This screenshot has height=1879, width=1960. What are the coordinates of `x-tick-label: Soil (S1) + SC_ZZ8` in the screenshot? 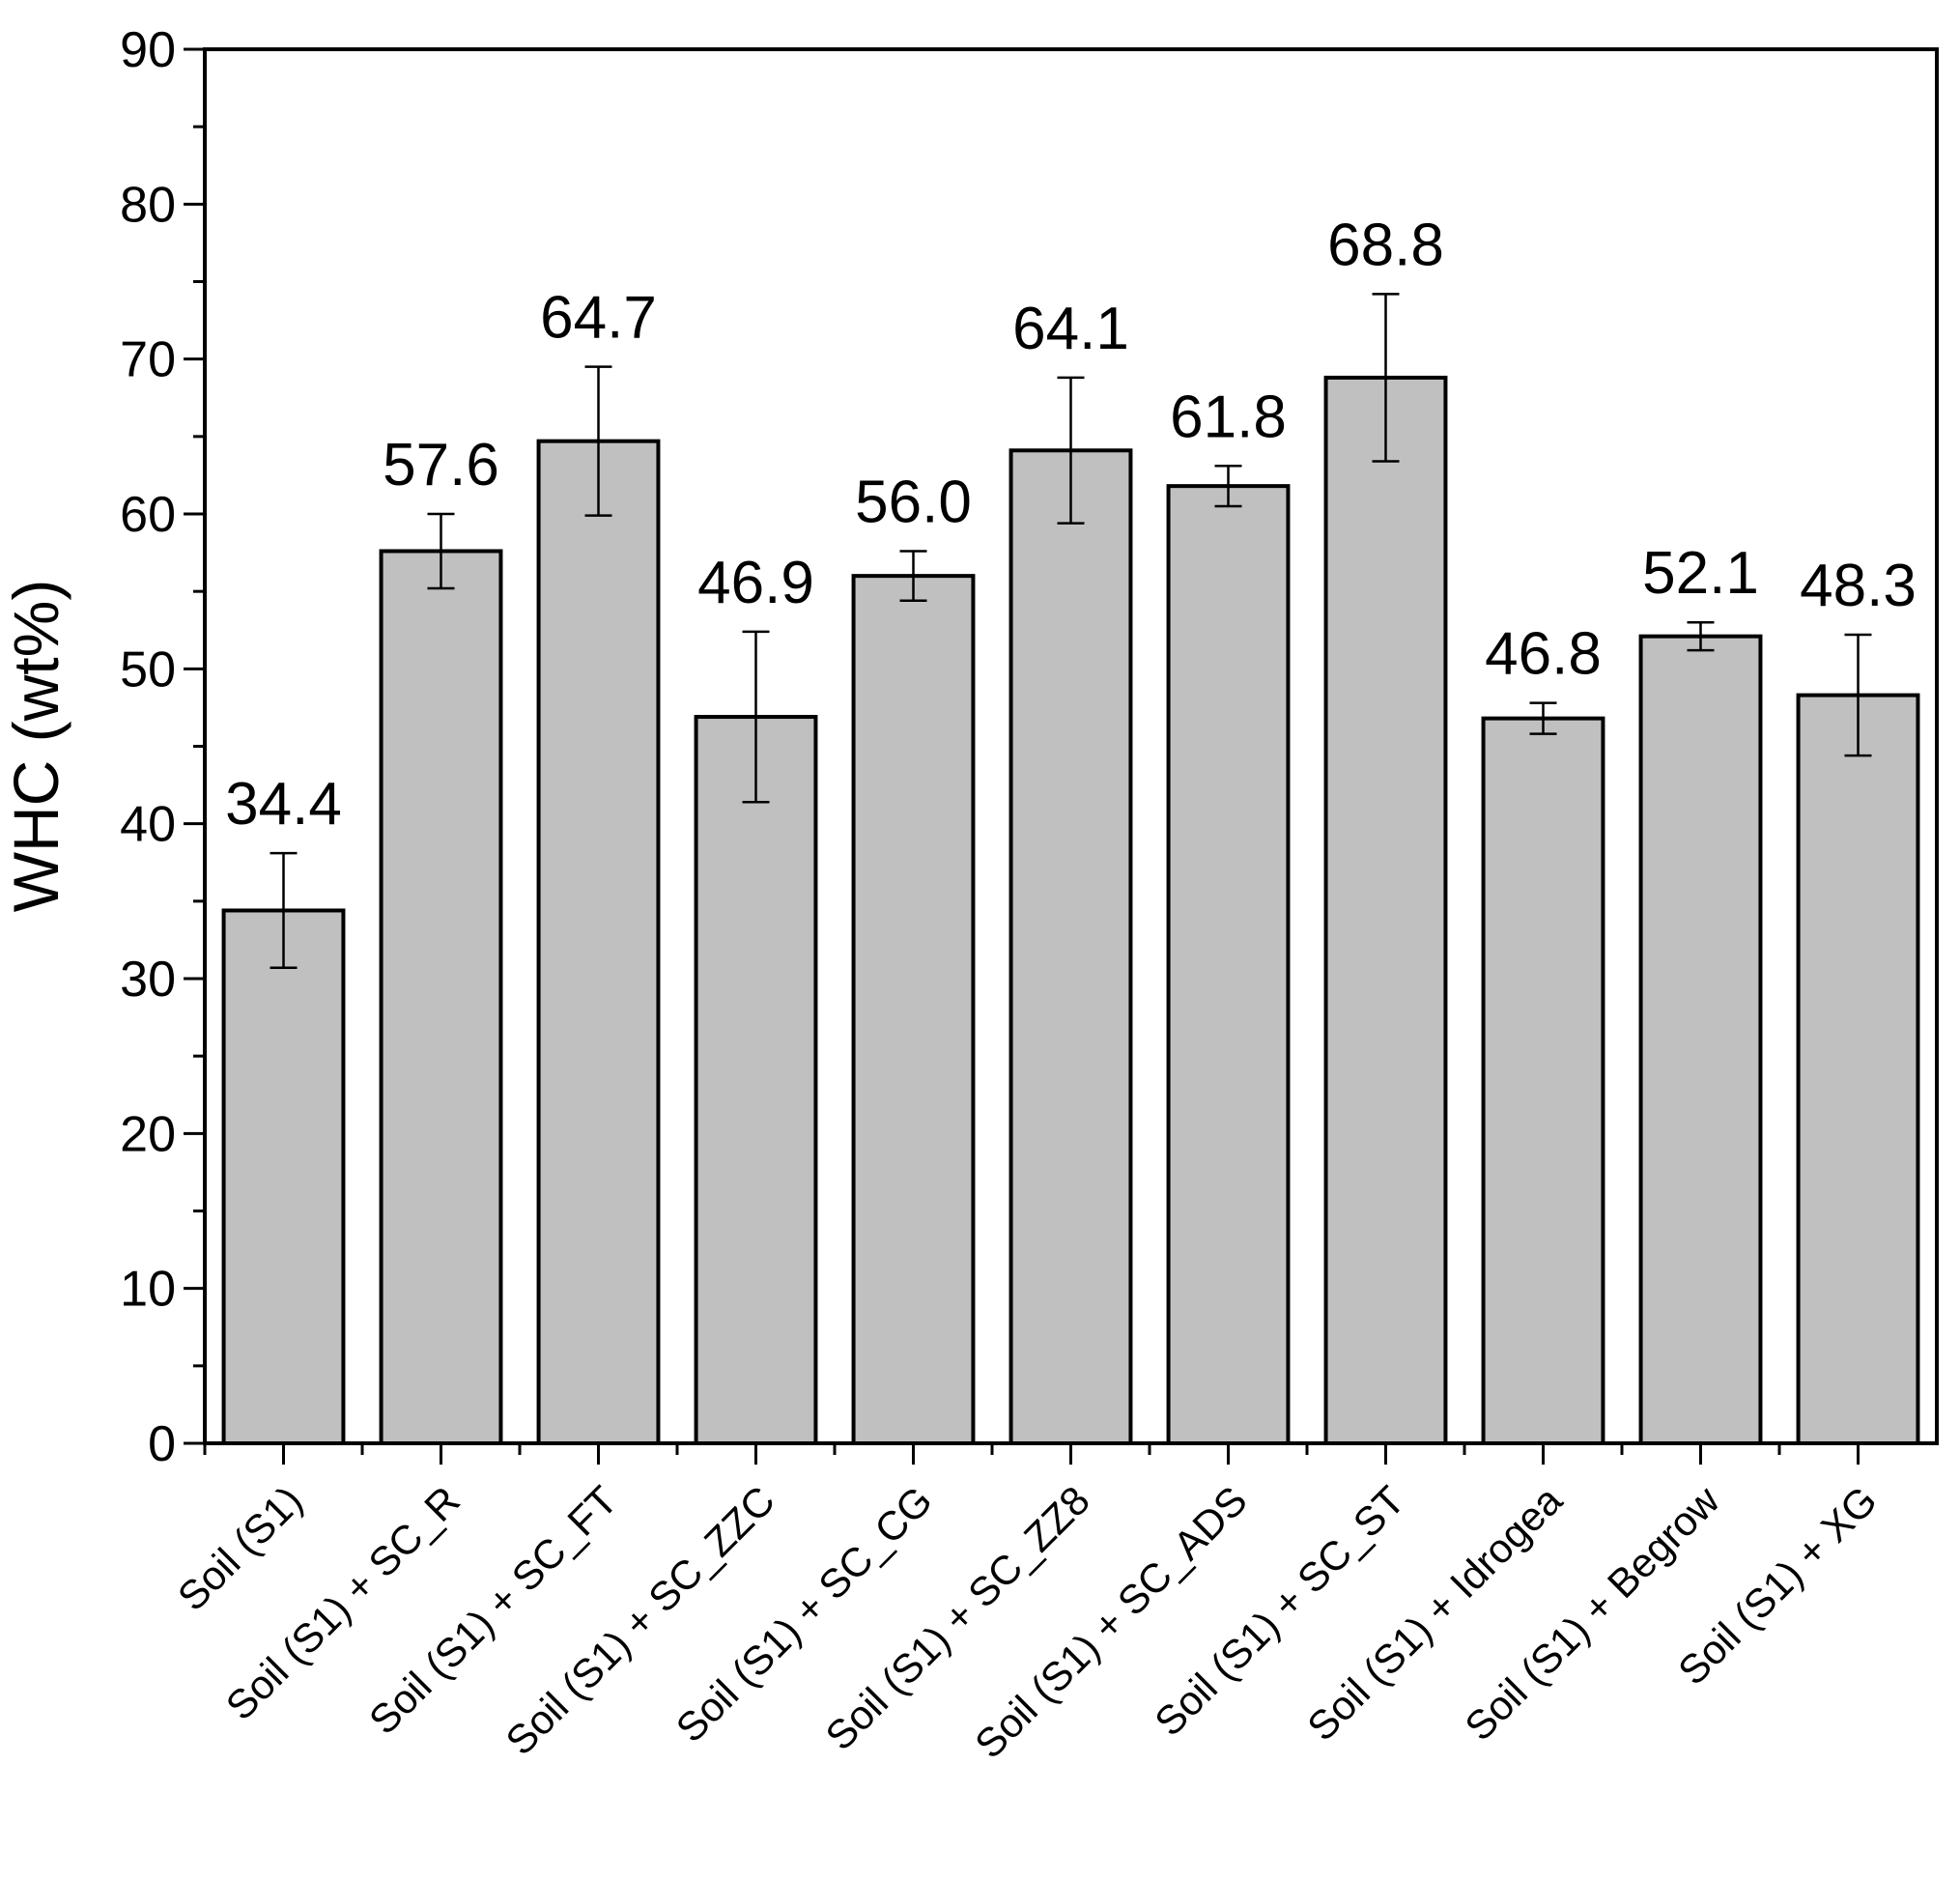 It's located at (957, 1618).